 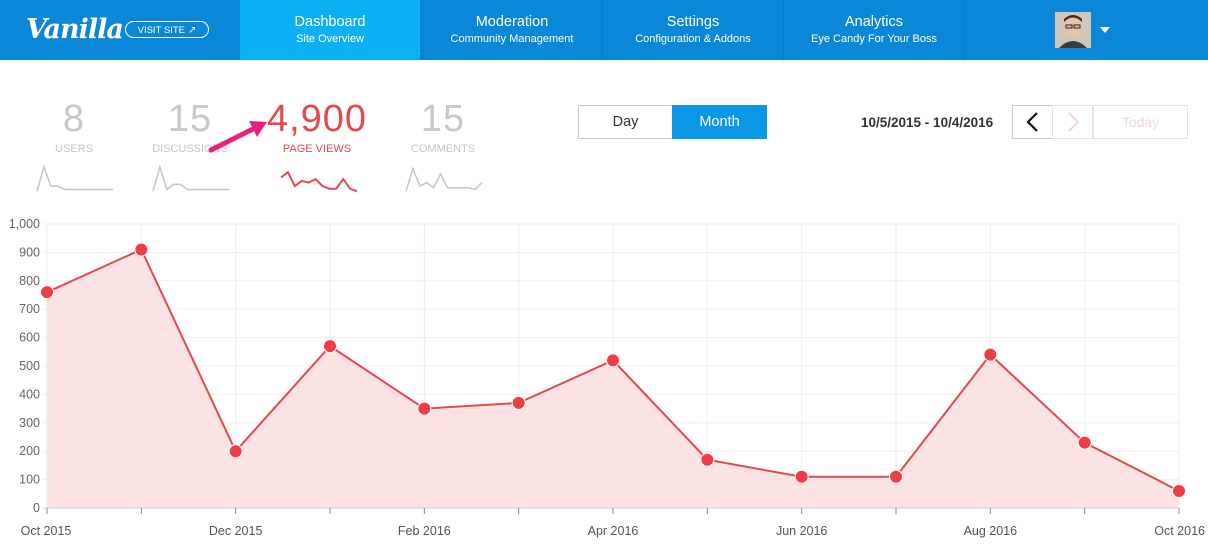 What do you see at coordinates (719, 122) in the screenshot?
I see `month-button: Month` at bounding box center [719, 122].